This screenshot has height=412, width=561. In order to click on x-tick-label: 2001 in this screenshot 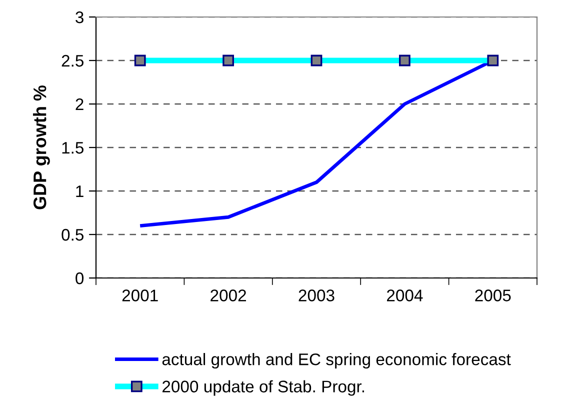, I will do `click(140, 296)`.